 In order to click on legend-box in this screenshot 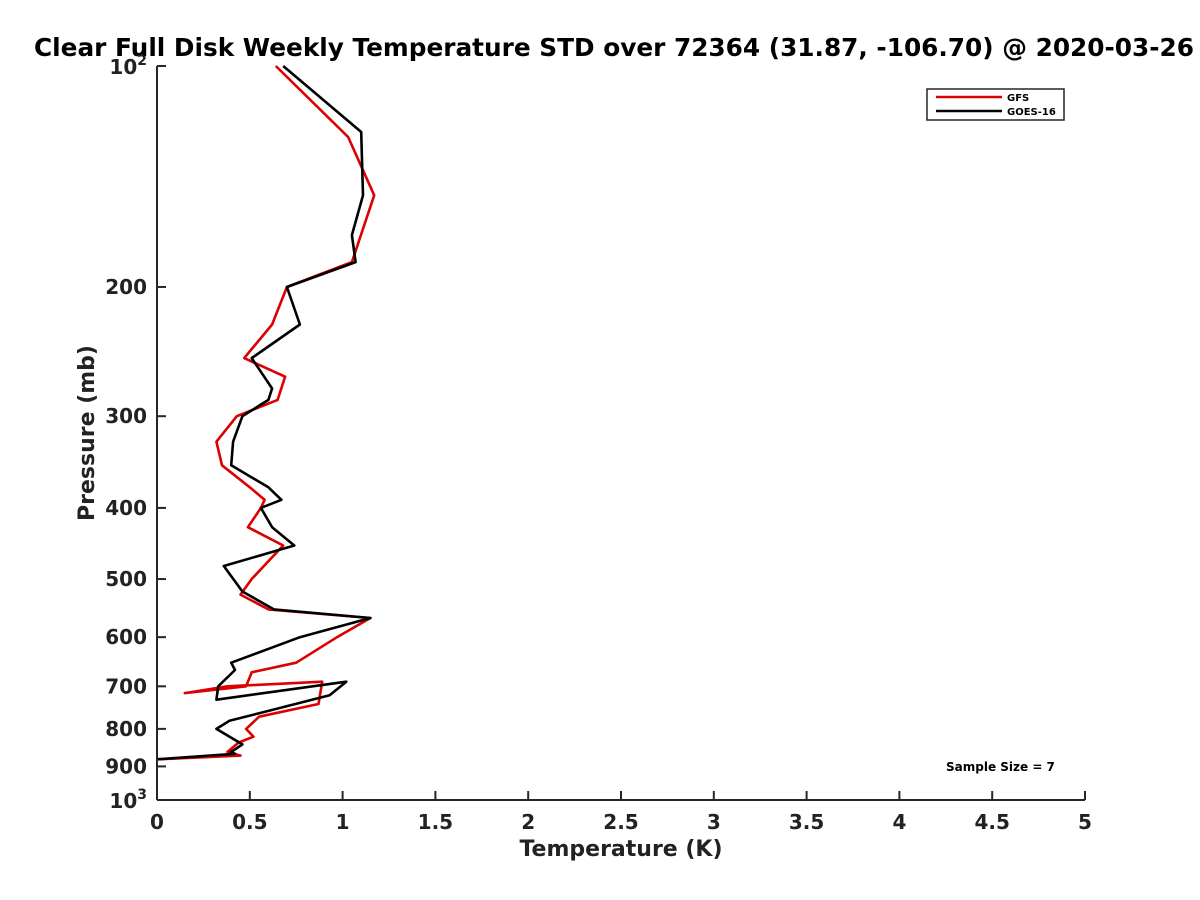, I will do `click(995, 104)`.